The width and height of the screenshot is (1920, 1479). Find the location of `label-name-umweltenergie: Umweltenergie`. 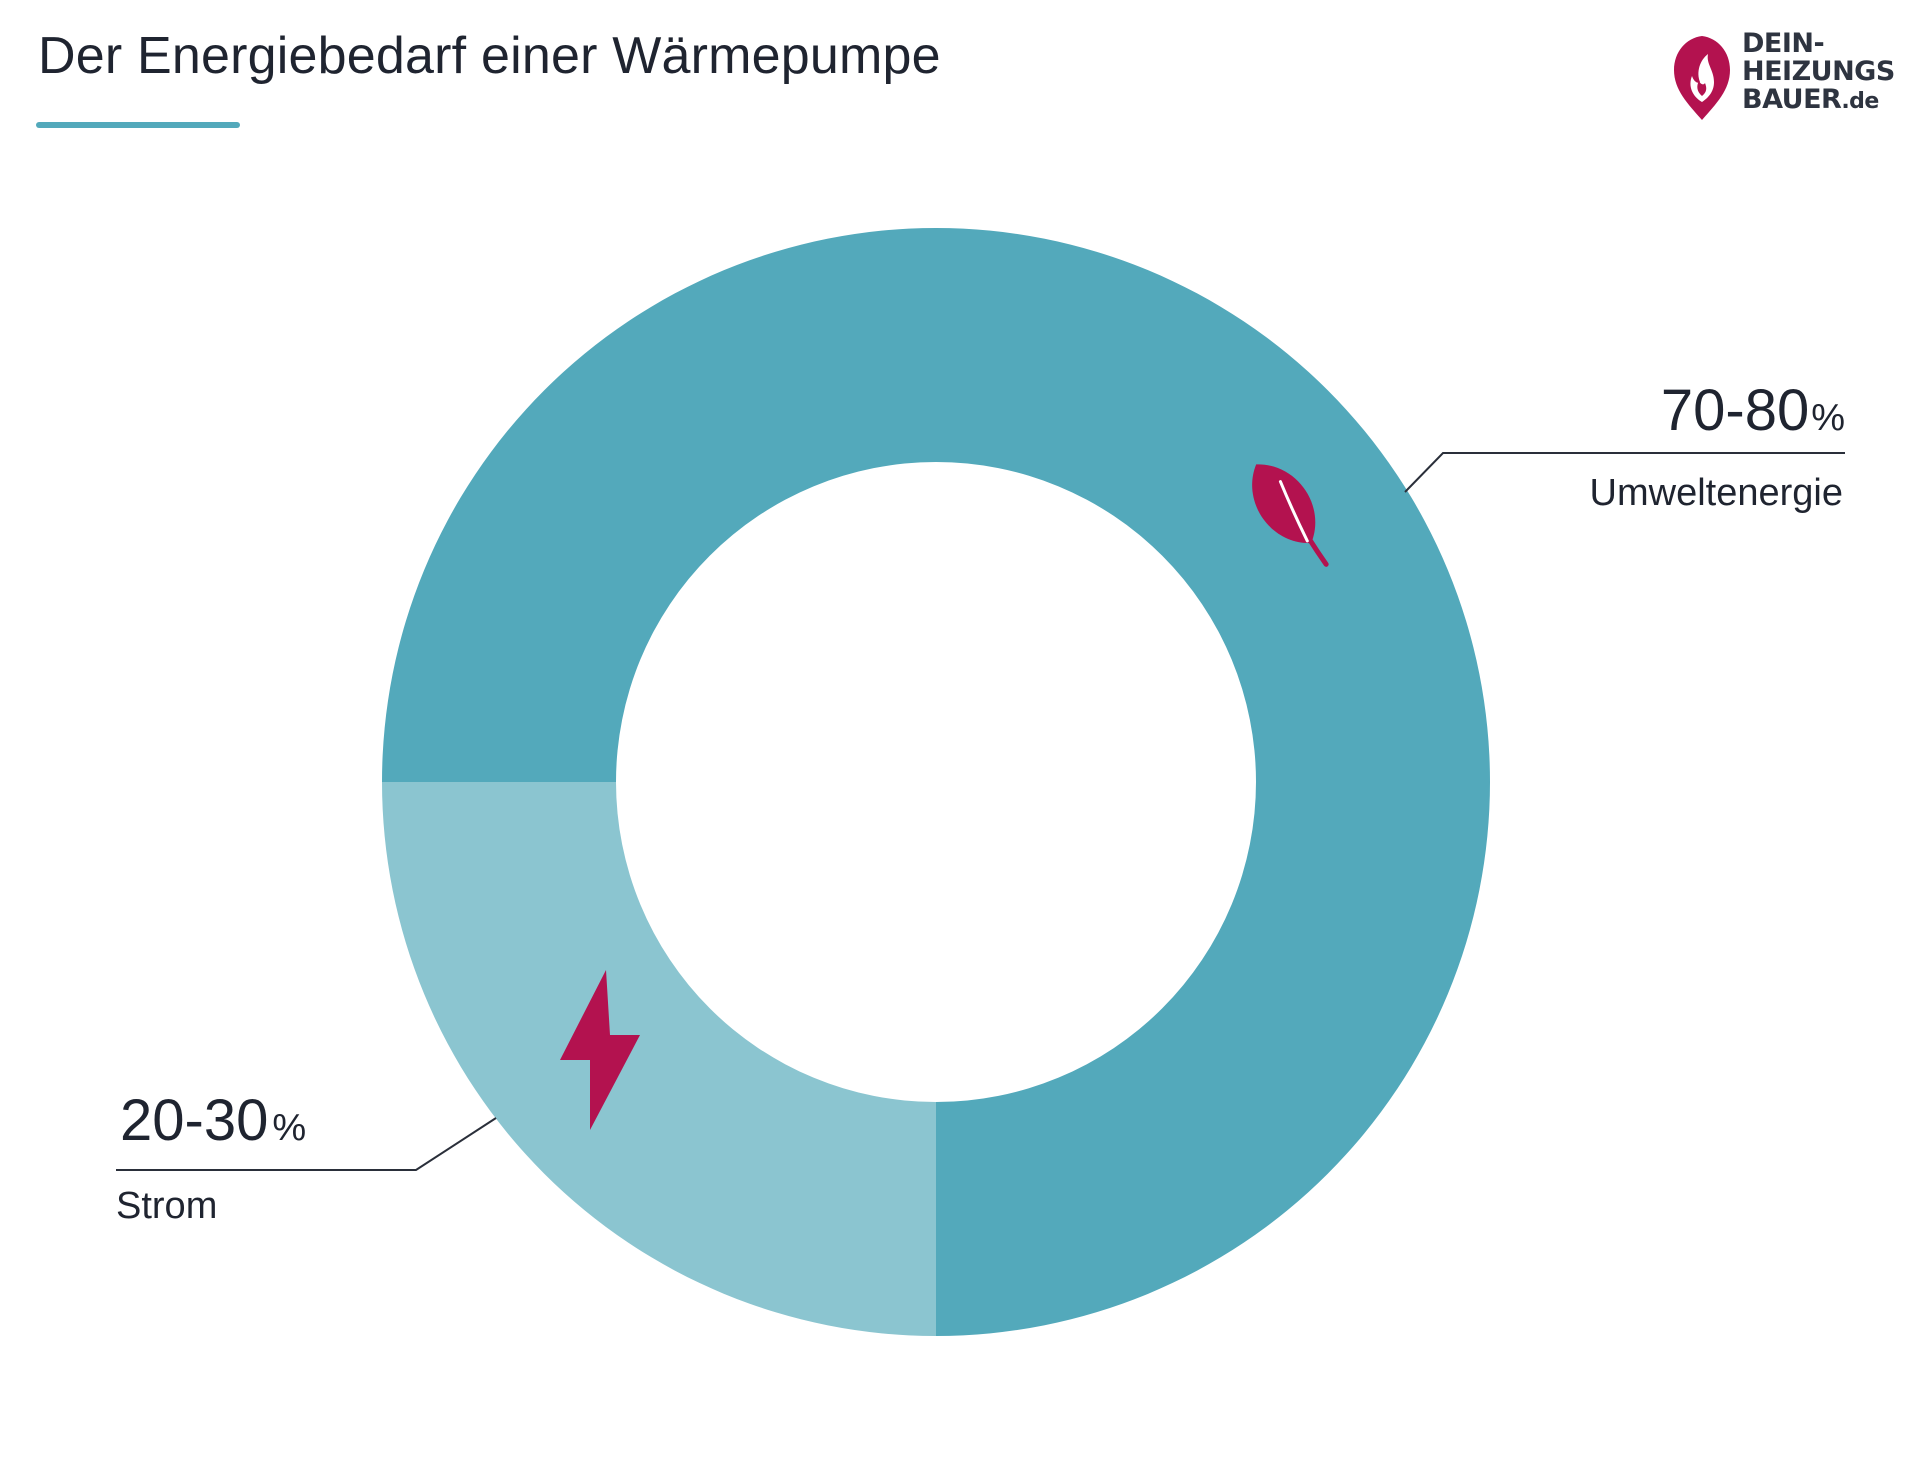

label-name-umweltenergie: Umweltenergie is located at coordinates (1716, 493).